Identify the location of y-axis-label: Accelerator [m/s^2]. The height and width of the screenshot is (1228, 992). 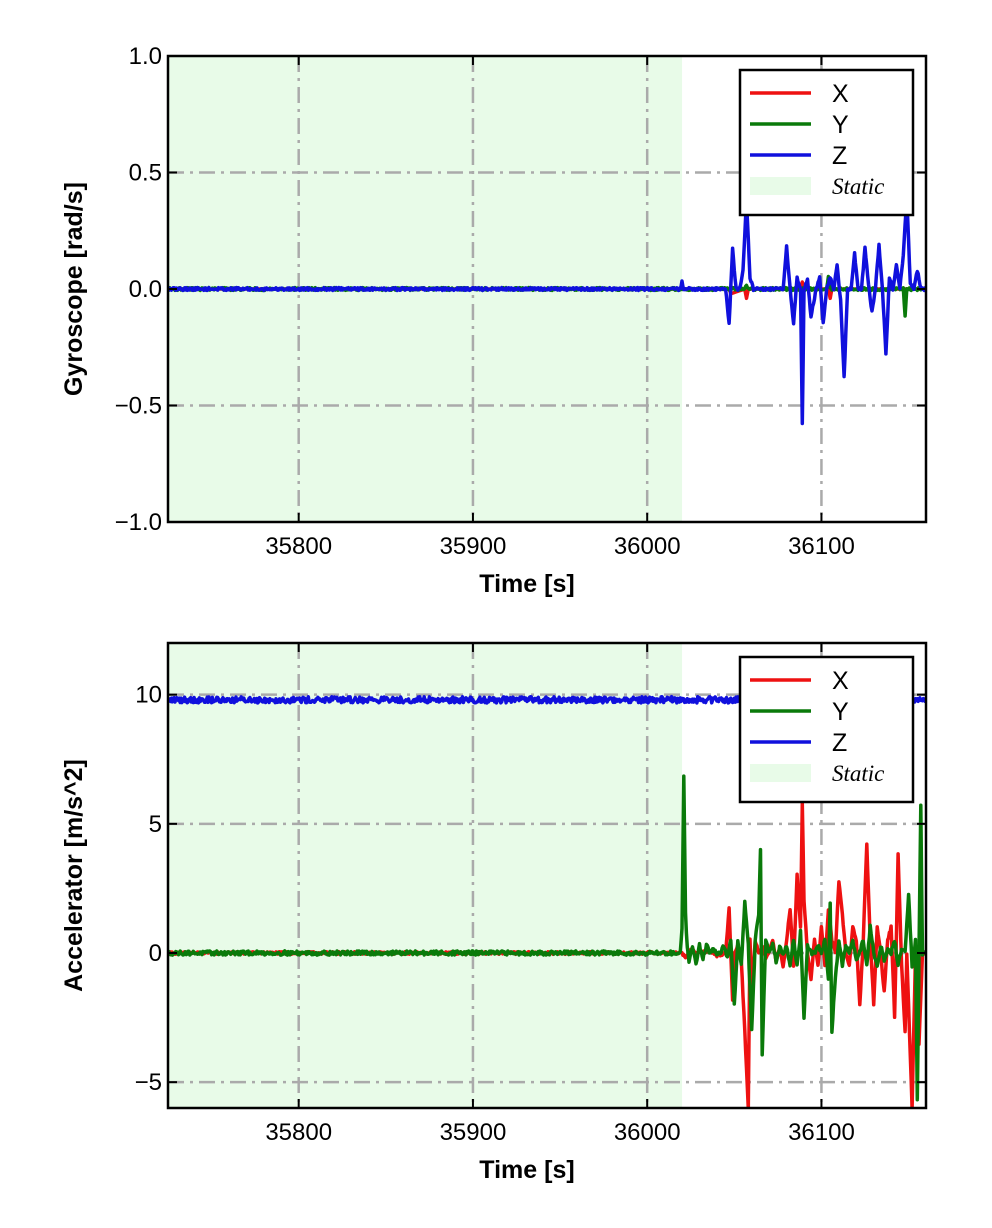
(74, 875).